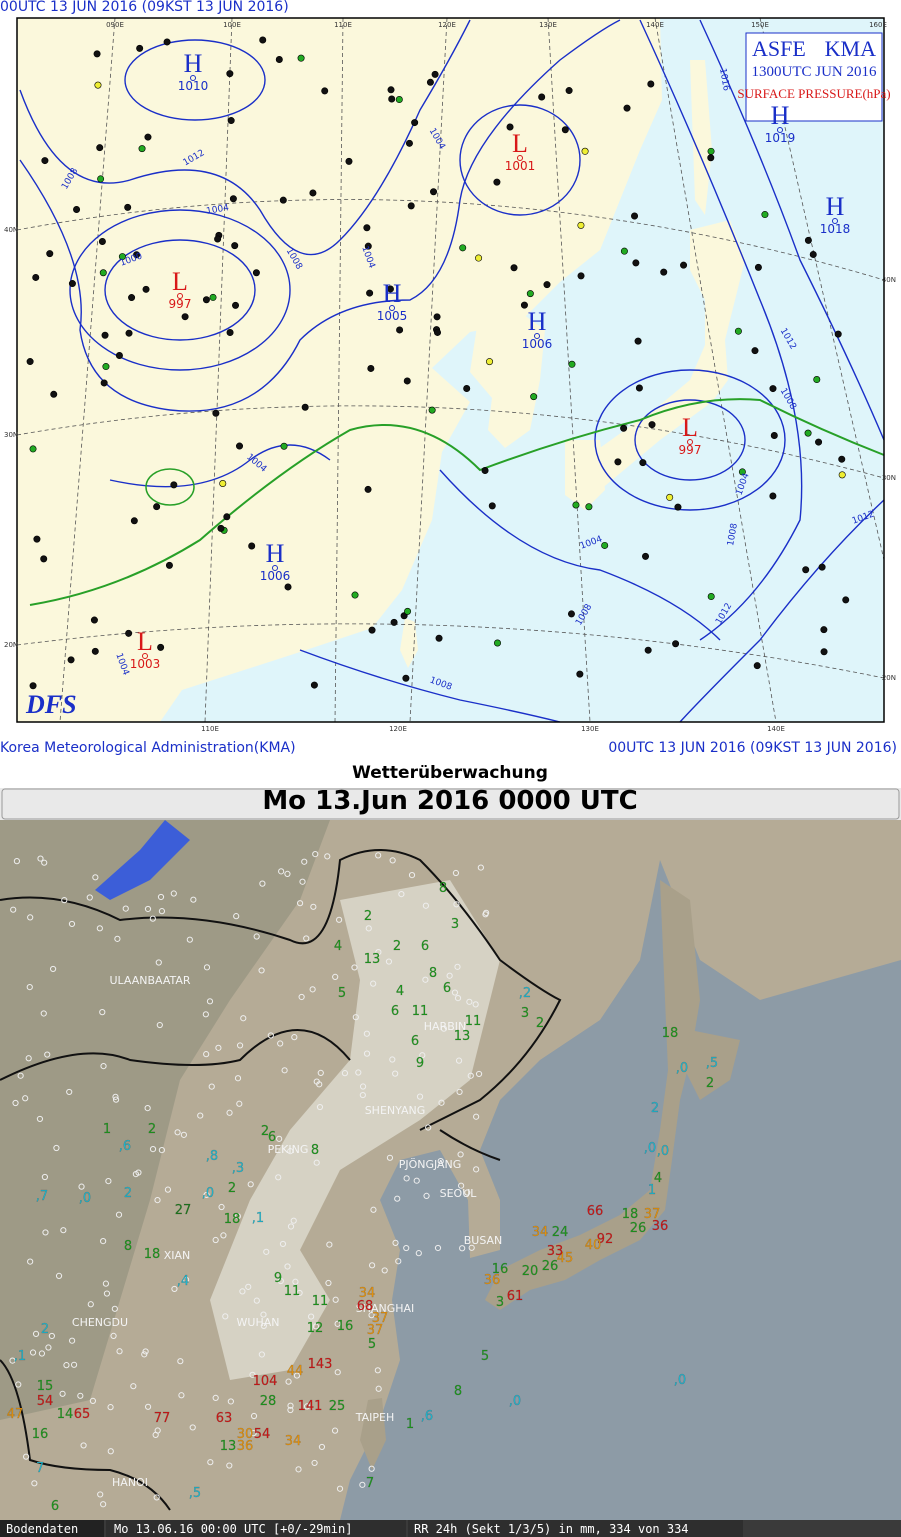 The height and width of the screenshot is (1537, 901). Describe the element at coordinates (232, 25) in the screenshot. I see `lon-label: 100E` at that location.